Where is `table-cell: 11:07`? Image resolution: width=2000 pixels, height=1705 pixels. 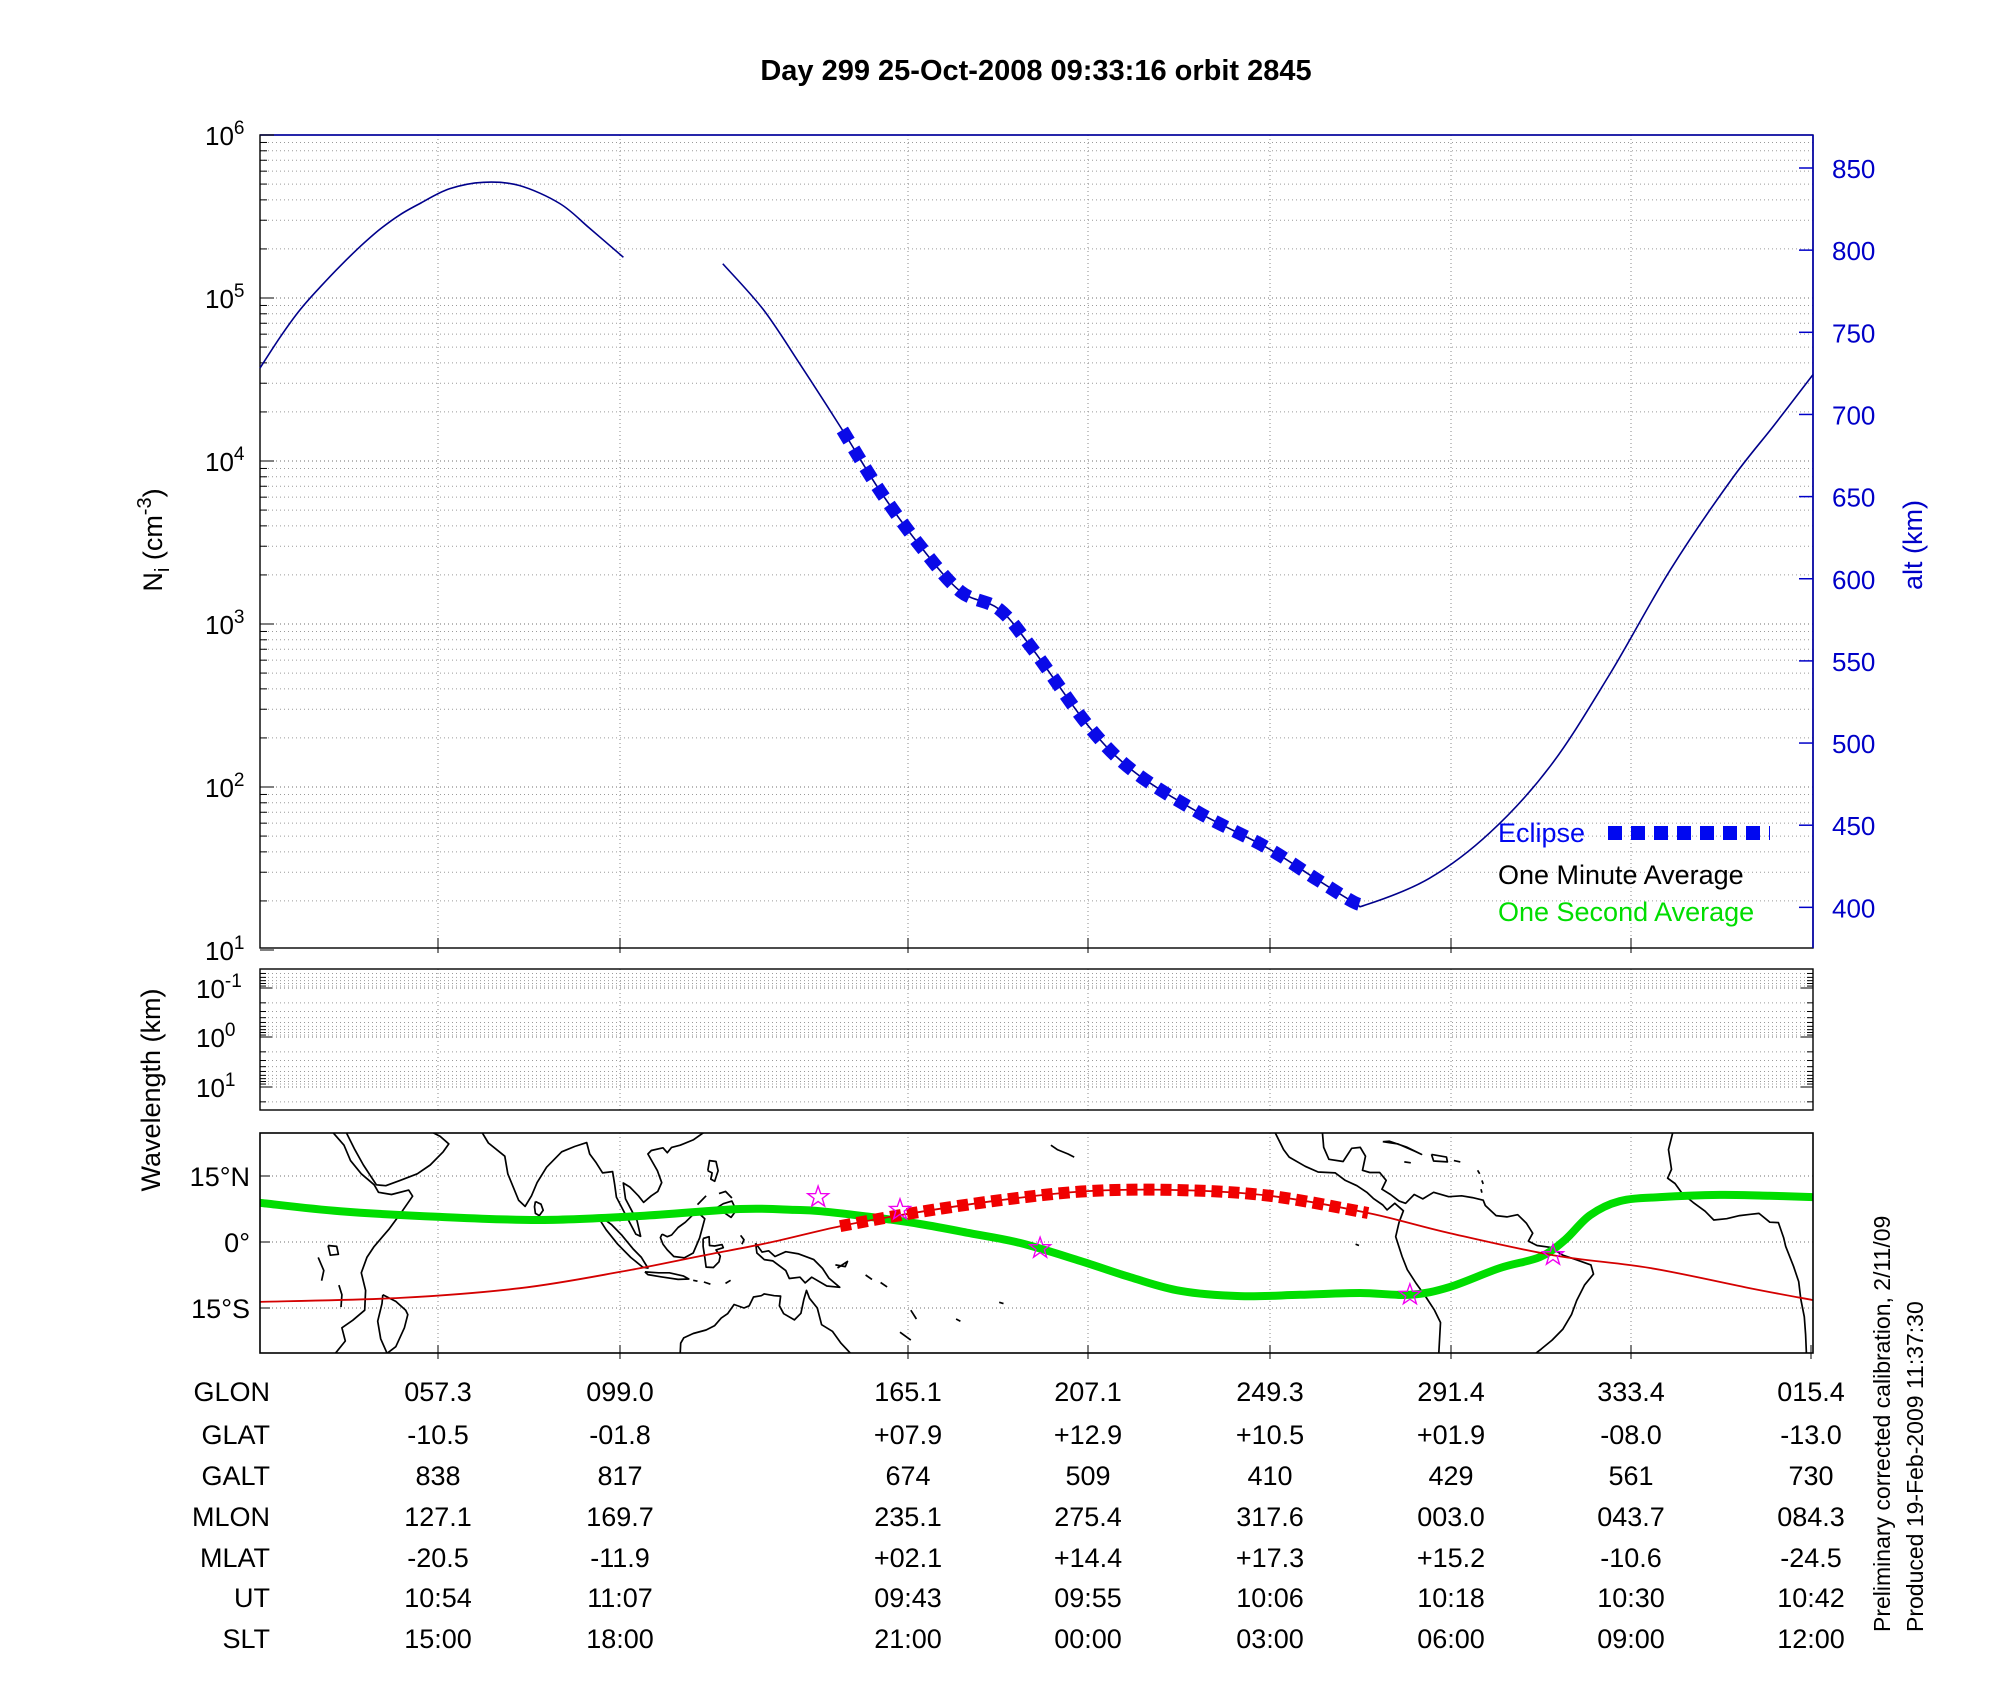 table-cell: 11:07 is located at coordinates (620, 1598).